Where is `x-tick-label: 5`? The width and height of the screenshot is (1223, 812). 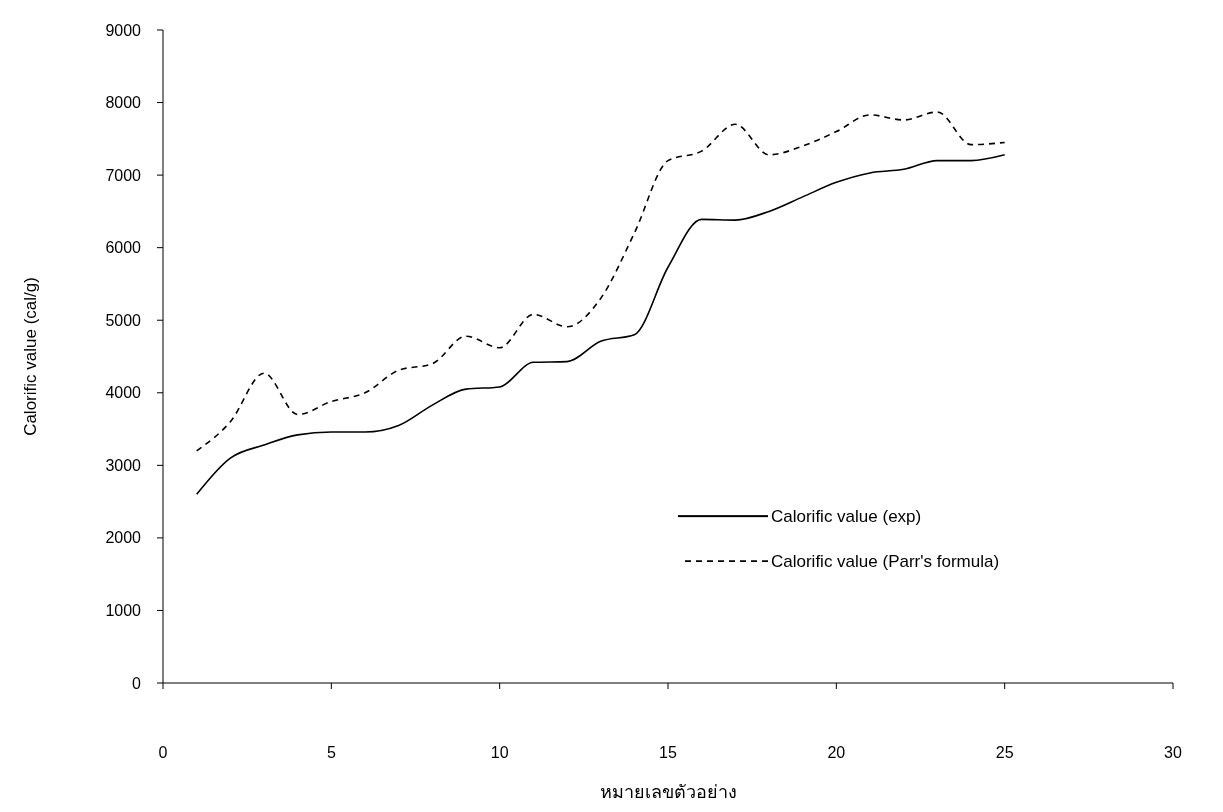 x-tick-label: 5 is located at coordinates (331, 752).